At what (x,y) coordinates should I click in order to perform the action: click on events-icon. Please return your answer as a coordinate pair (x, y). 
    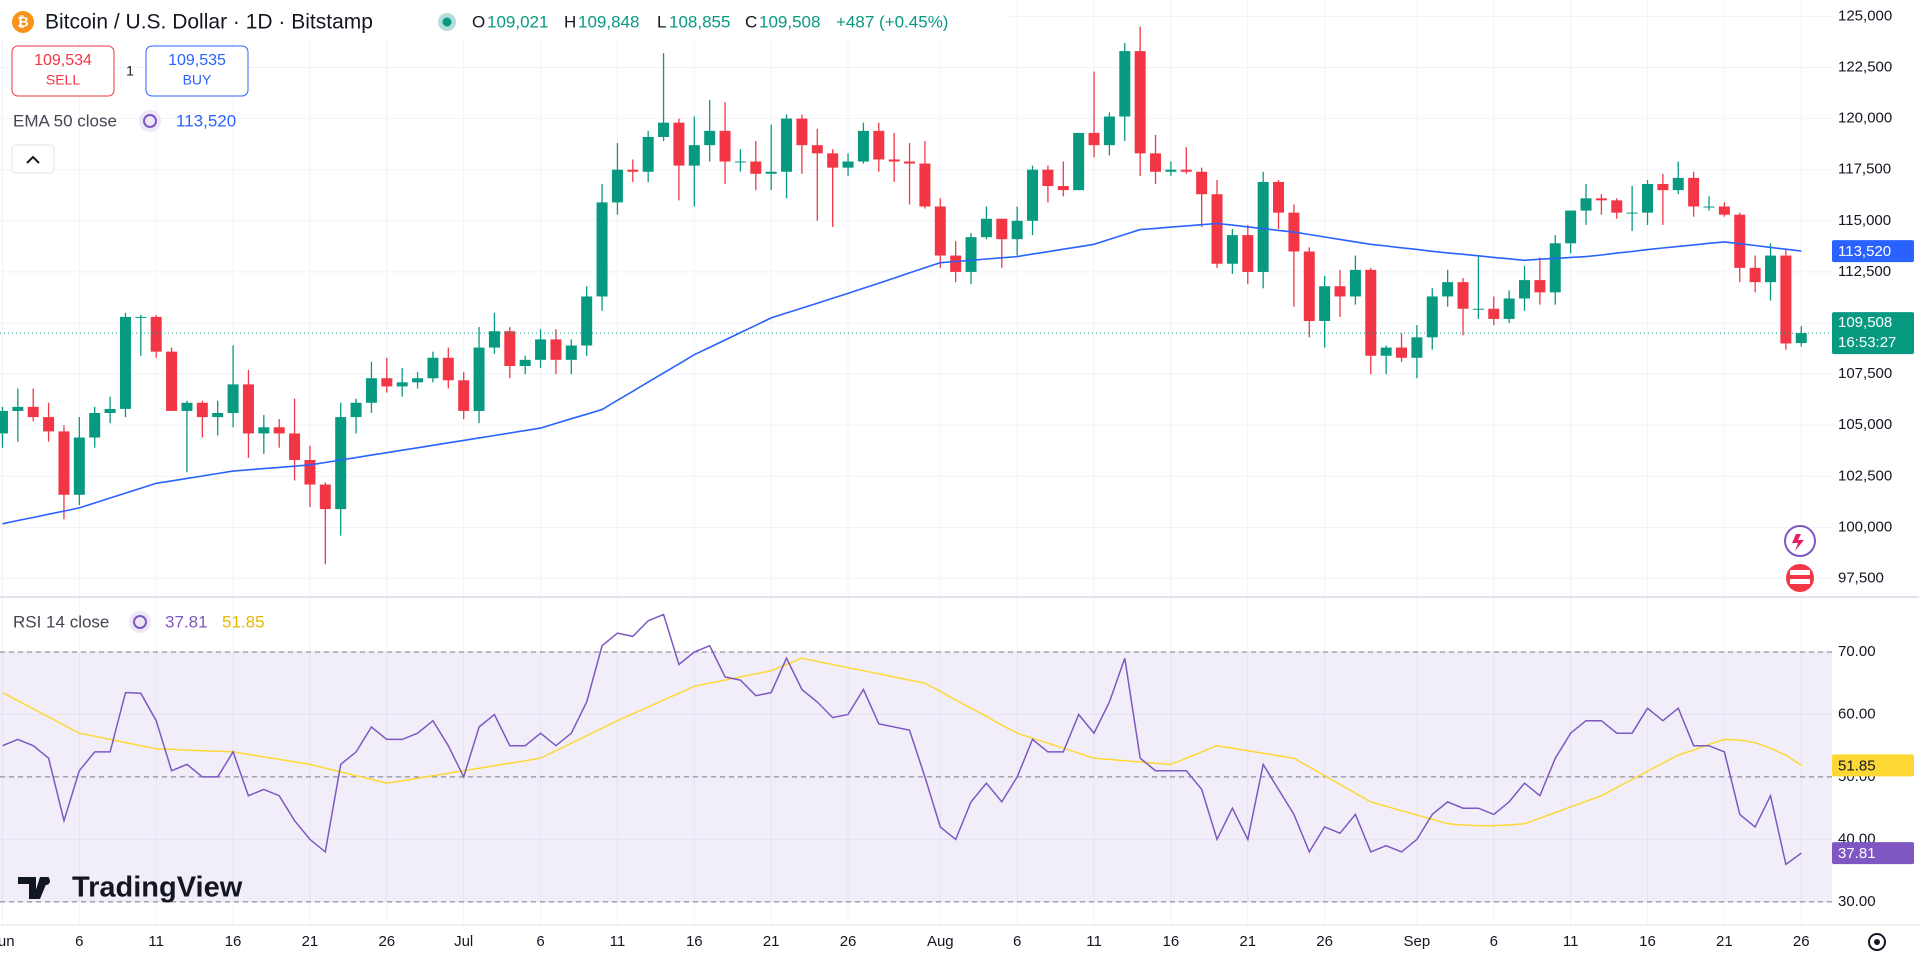
    Looking at the image, I should click on (1800, 578).